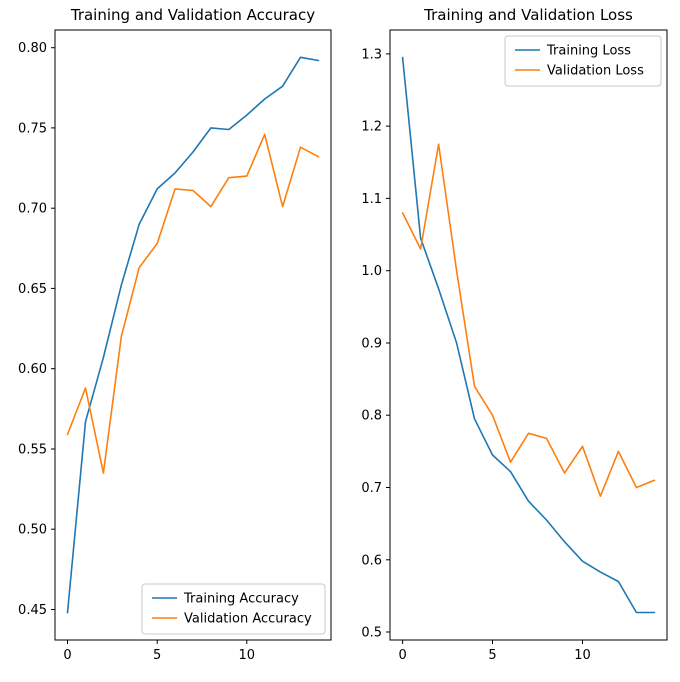  Describe the element at coordinates (193, 15) in the screenshot. I see `accuracy-chart-title: Training and Validation Accuracy` at that location.